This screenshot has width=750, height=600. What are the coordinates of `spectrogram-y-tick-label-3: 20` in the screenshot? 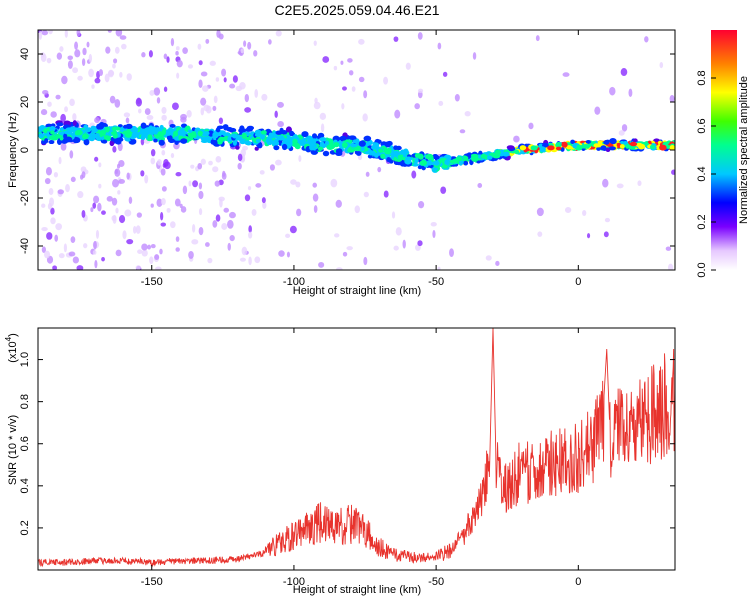 It's located at (25, 102).